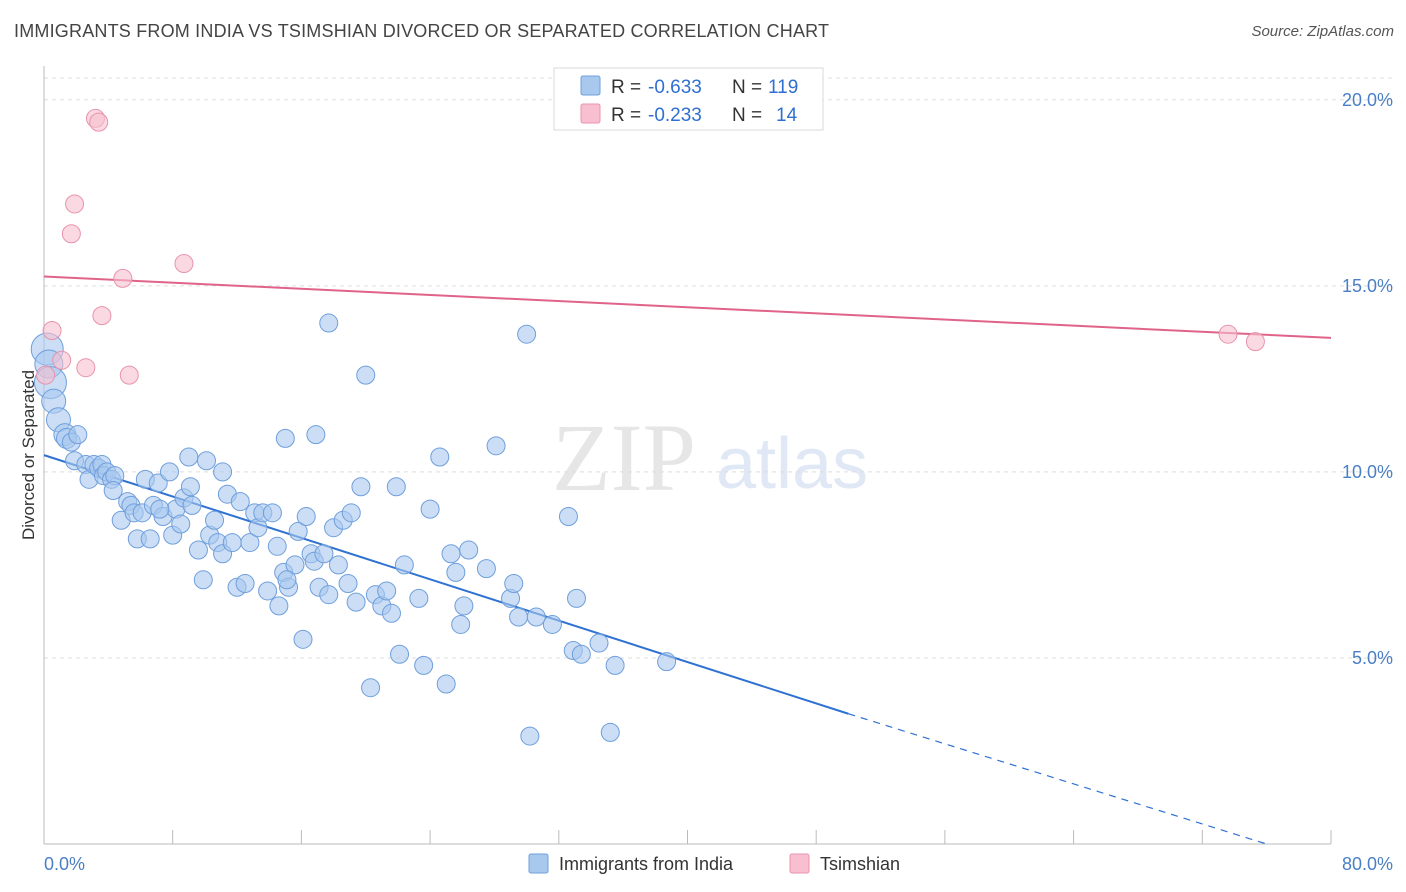  I want to click on y-tick-label: 20.0%, so click(1367, 100).